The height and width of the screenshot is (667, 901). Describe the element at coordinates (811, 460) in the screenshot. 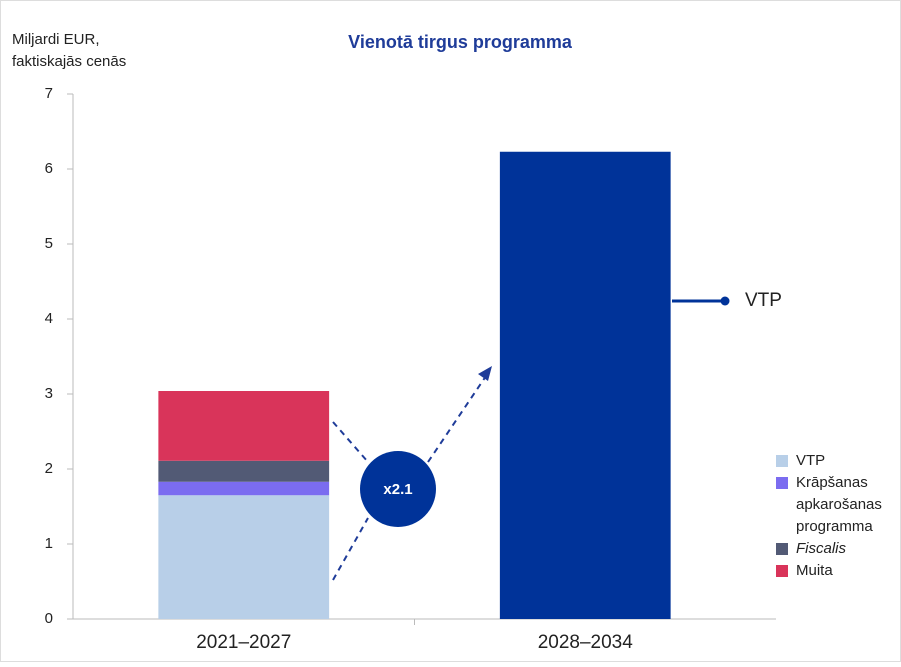

I see `legend-label: VTP` at that location.